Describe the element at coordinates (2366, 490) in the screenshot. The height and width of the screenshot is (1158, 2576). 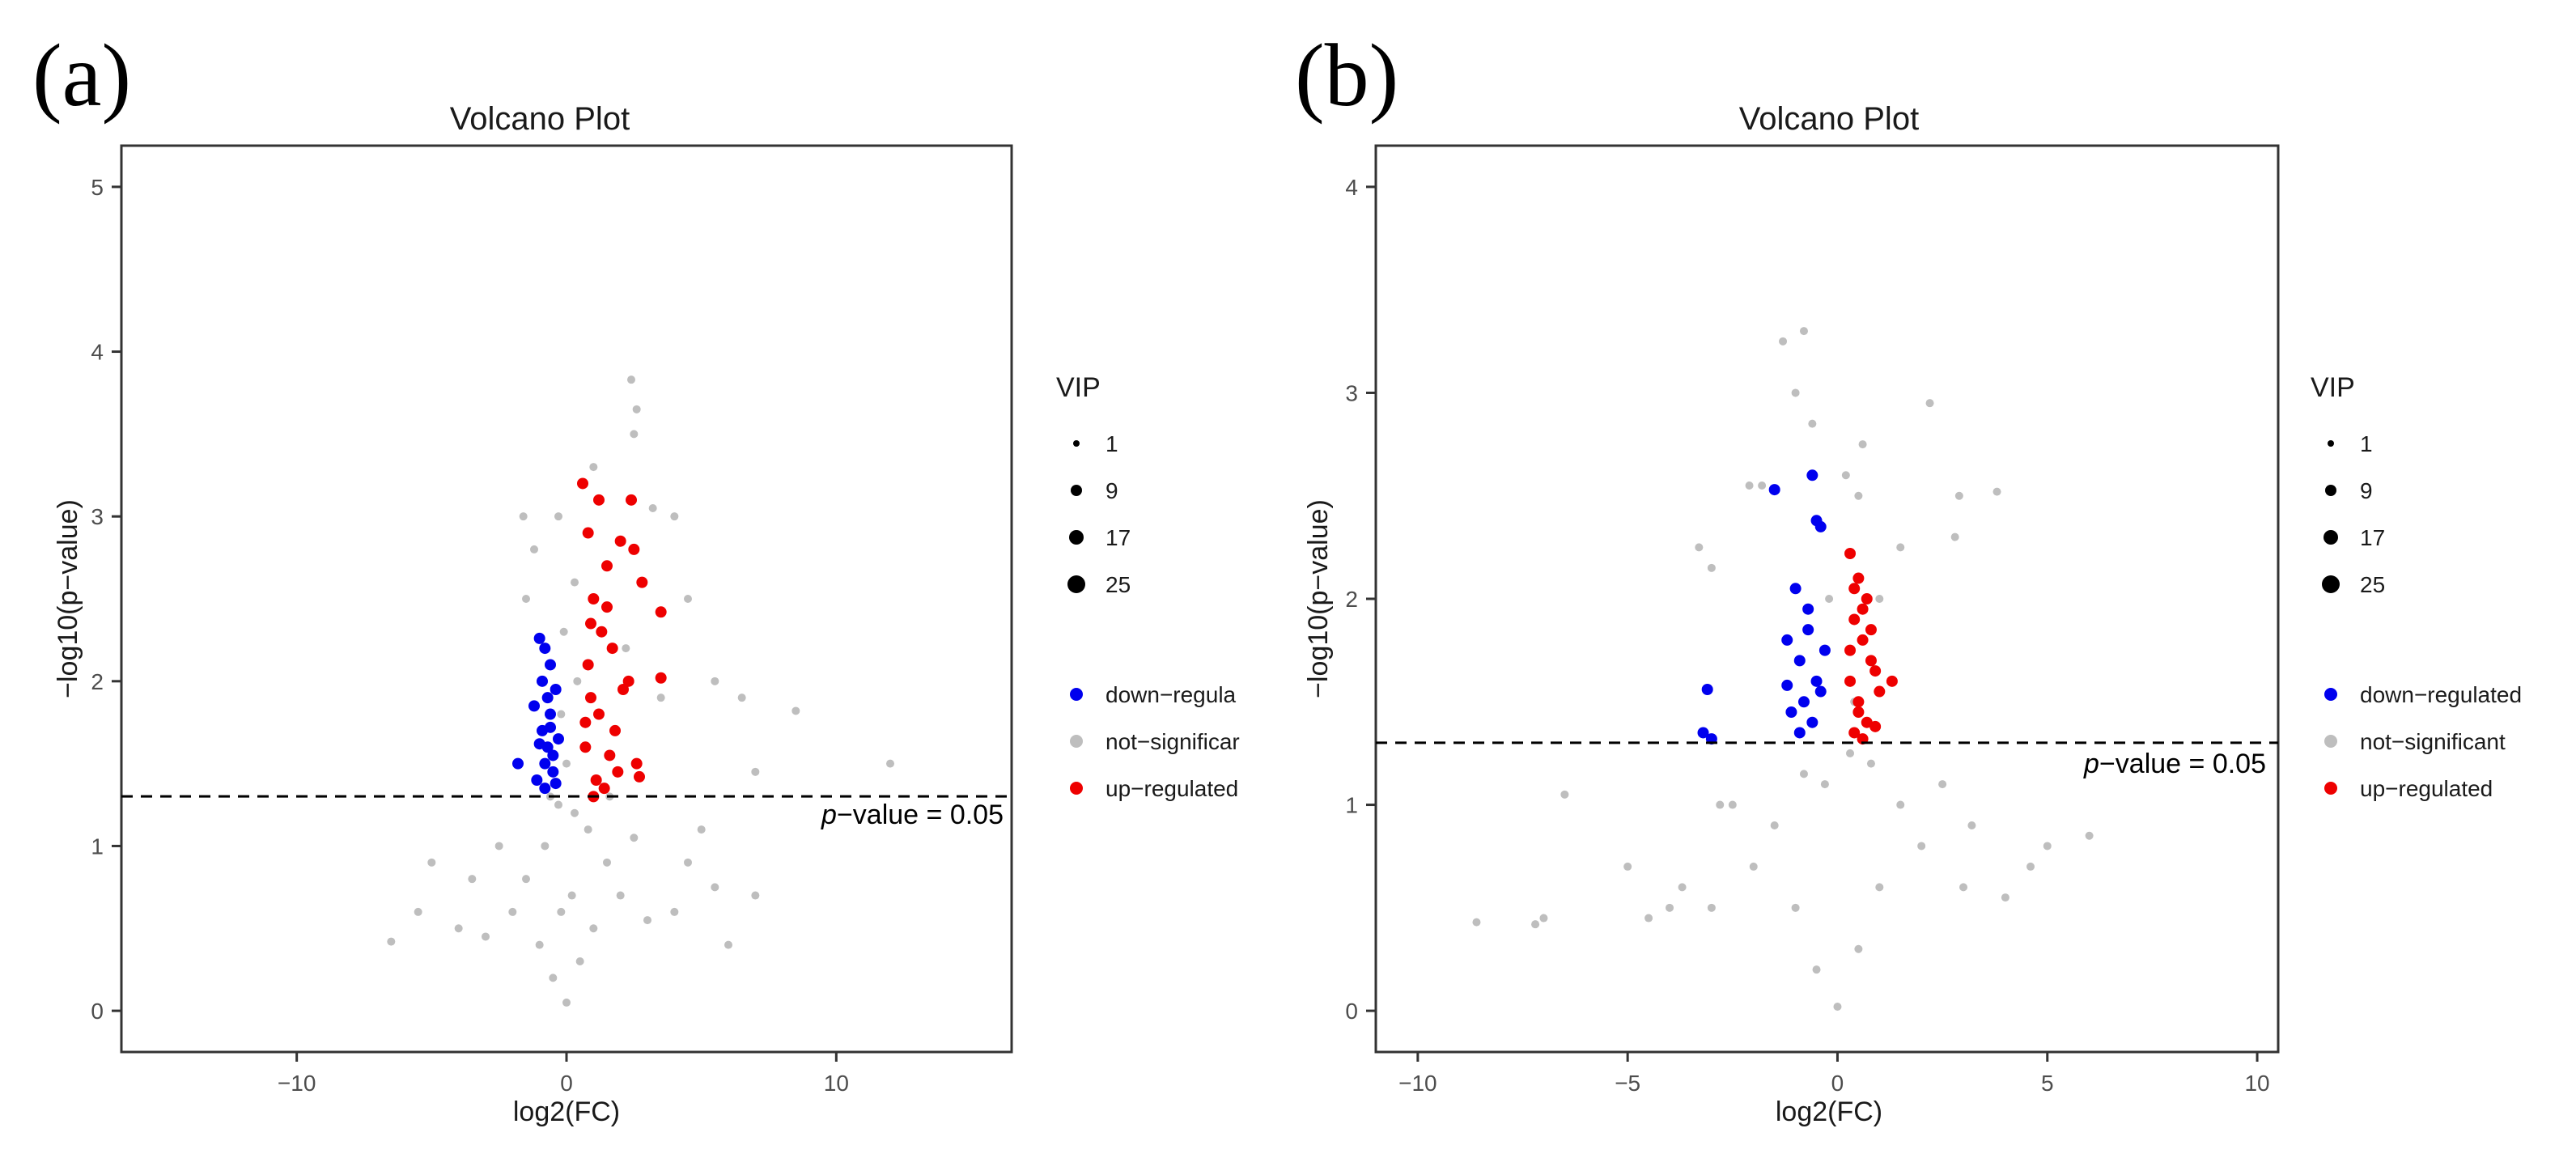
I see `legend-size-label: 9` at that location.